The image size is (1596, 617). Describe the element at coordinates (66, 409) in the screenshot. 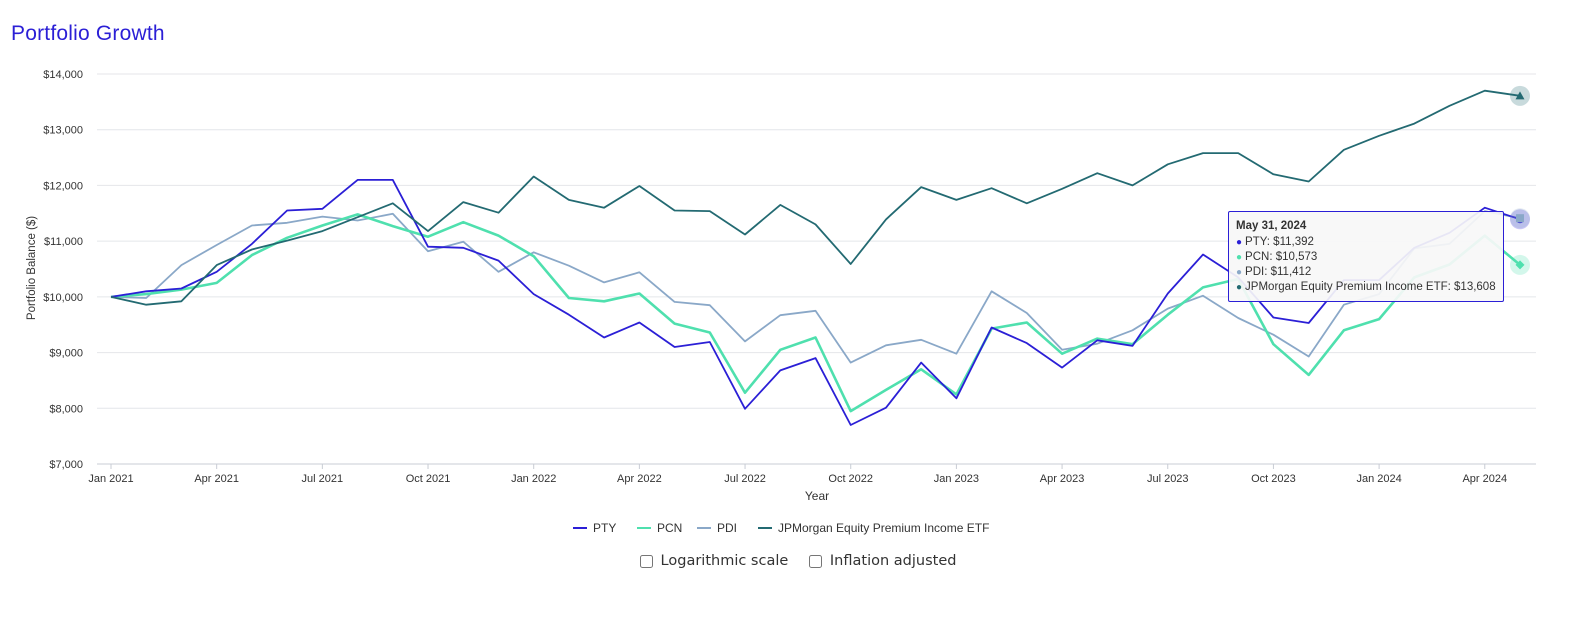

I see `y-tick-label: $8,000` at that location.